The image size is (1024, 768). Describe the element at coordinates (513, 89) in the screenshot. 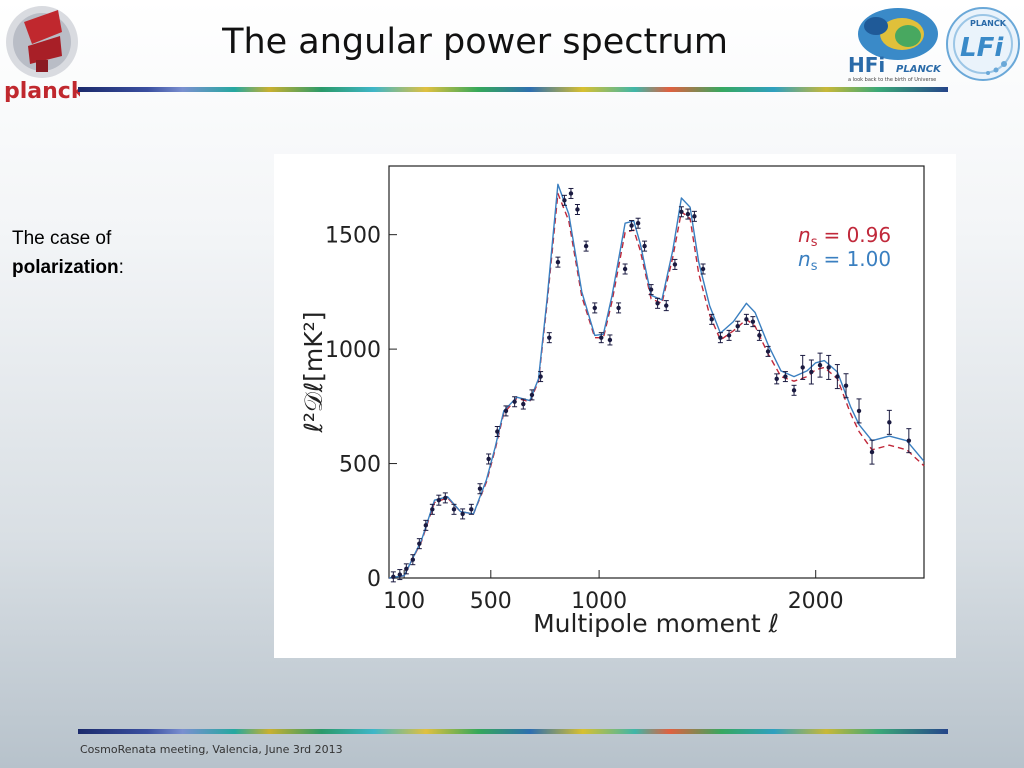

I see `decorative-cmb-stripe-top` at that location.